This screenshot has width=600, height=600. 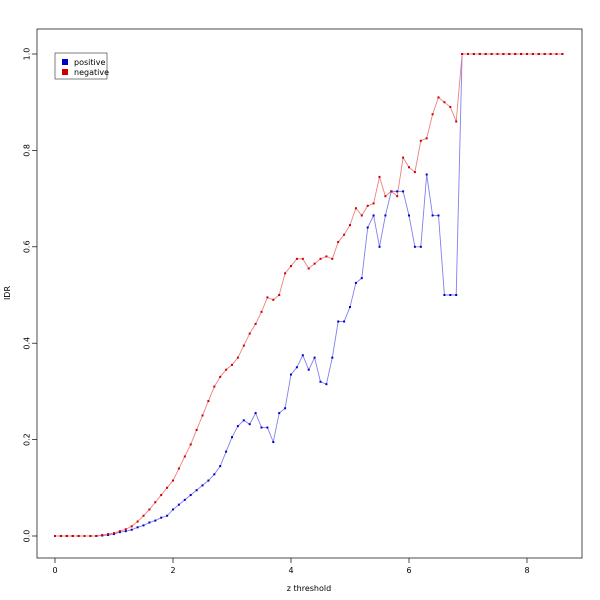 I want to click on legend-label-positive: positive, so click(x=89, y=62).